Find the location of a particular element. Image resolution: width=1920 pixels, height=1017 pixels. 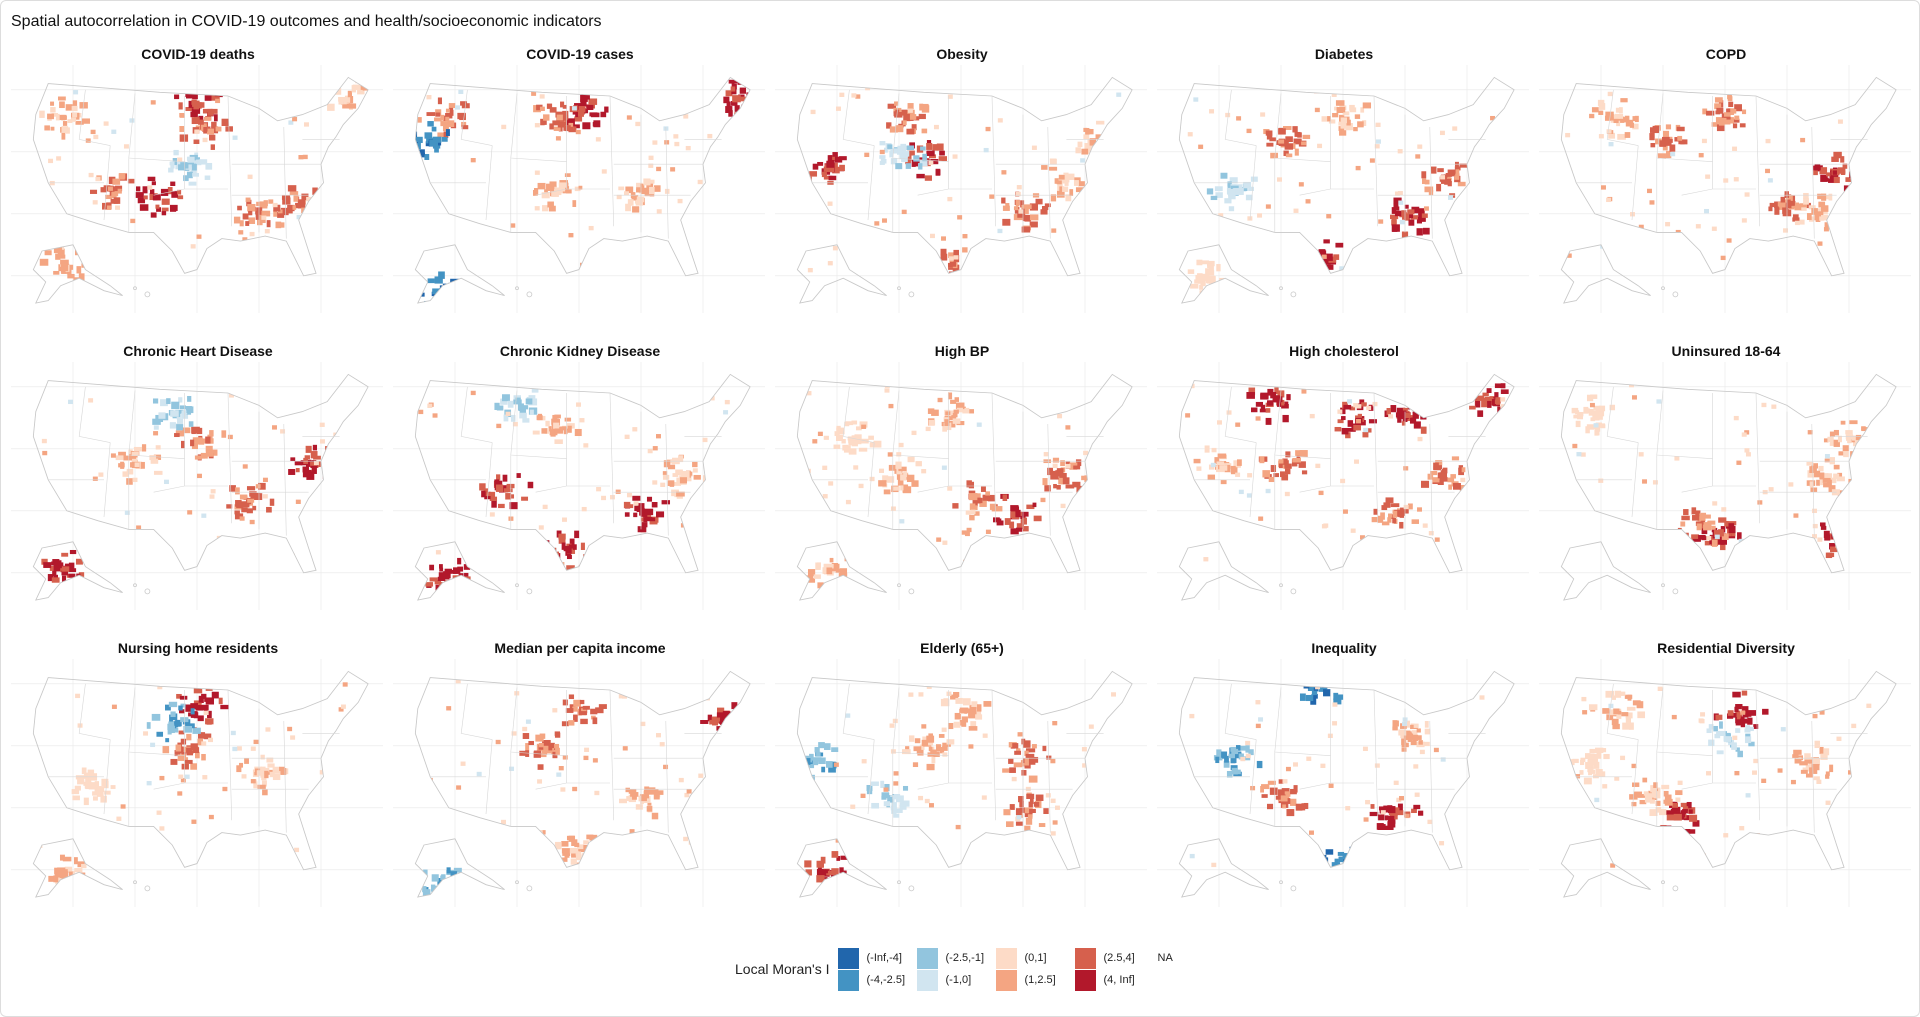

panel-title: Obesity is located at coordinates (962, 54).